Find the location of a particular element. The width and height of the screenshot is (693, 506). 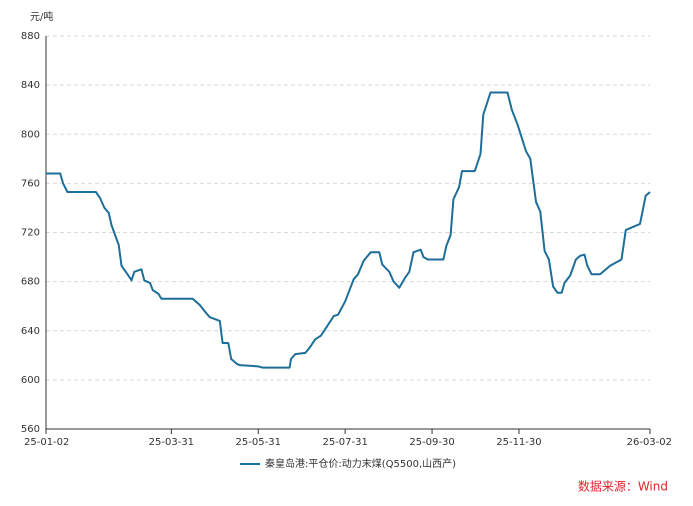

y-tick-label: 800 is located at coordinates (30, 134).